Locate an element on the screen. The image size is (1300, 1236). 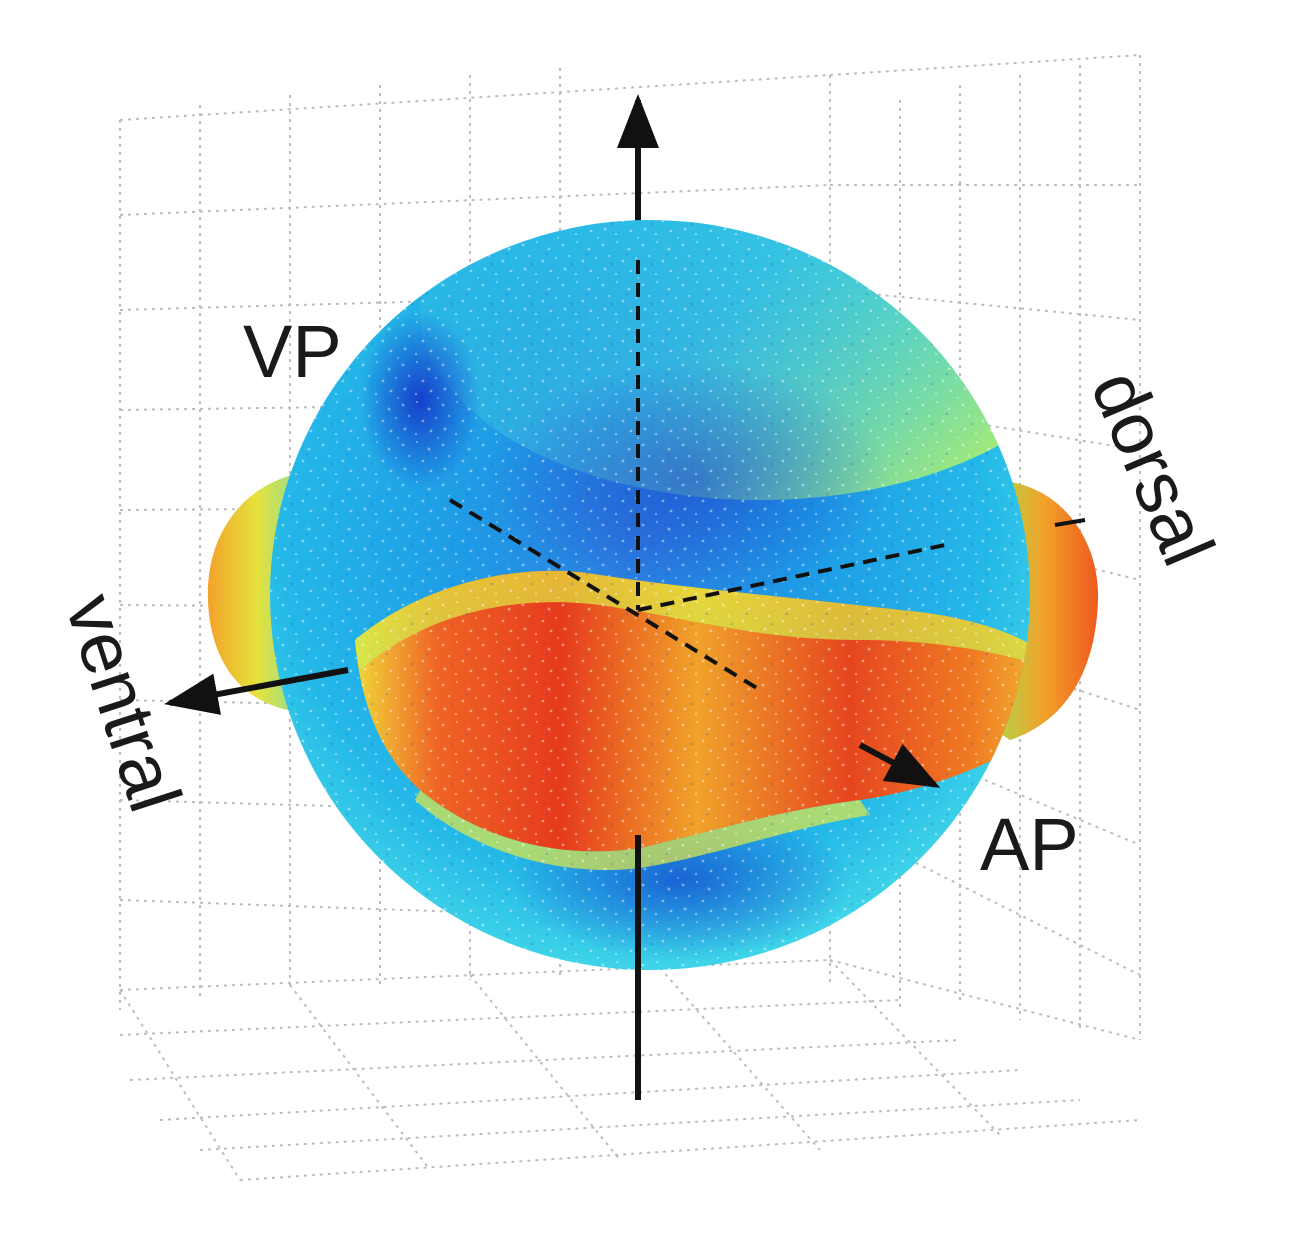
ventral-axis-arrow is located at coordinates (256, 691).